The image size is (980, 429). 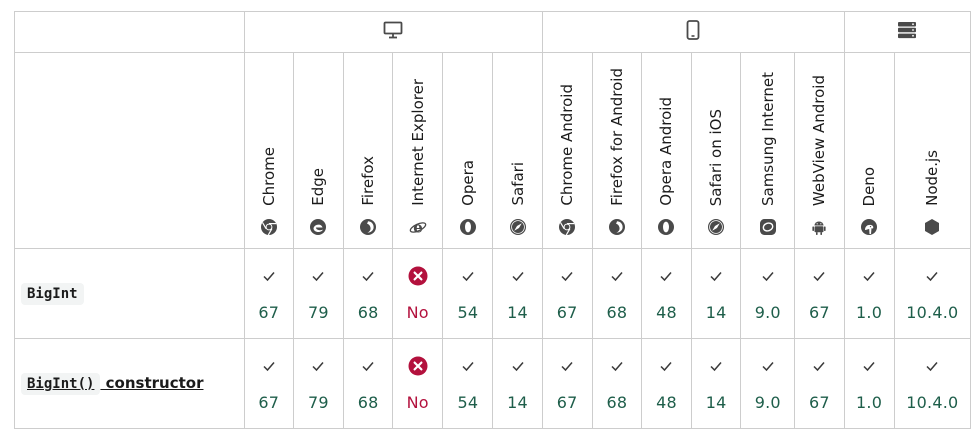 What do you see at coordinates (268, 150) in the screenshot?
I see `browser-header-chrome: Chrome` at bounding box center [268, 150].